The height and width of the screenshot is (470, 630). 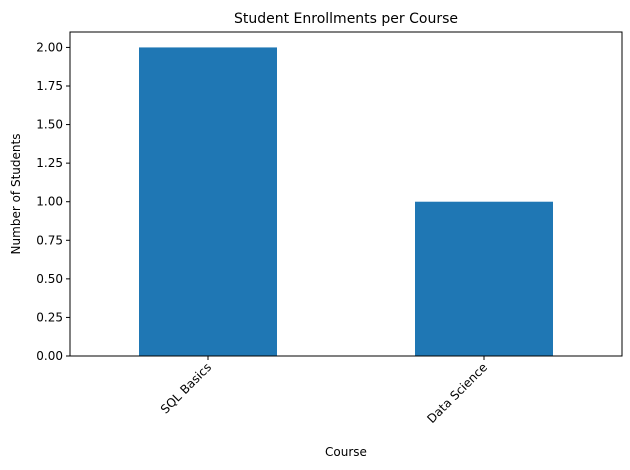 I want to click on x-axis-label: Course, so click(x=346, y=452).